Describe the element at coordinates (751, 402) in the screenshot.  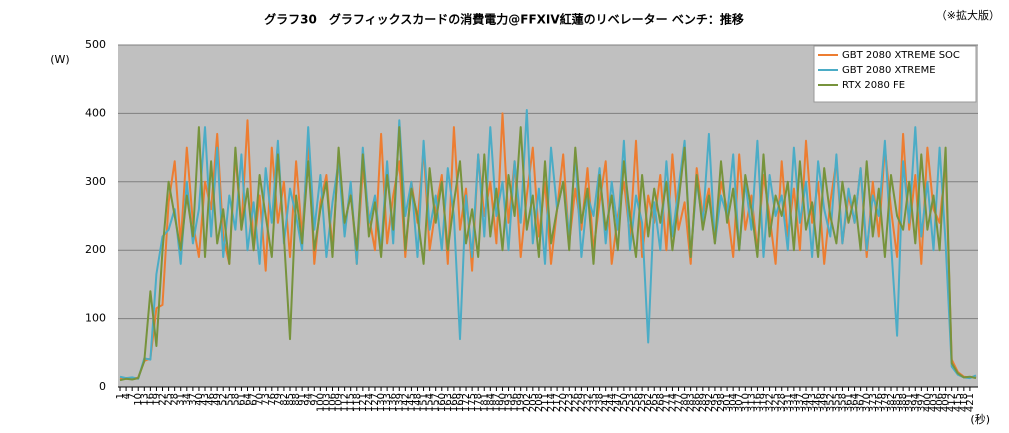
I see `x-tick-label: 313` at that location.